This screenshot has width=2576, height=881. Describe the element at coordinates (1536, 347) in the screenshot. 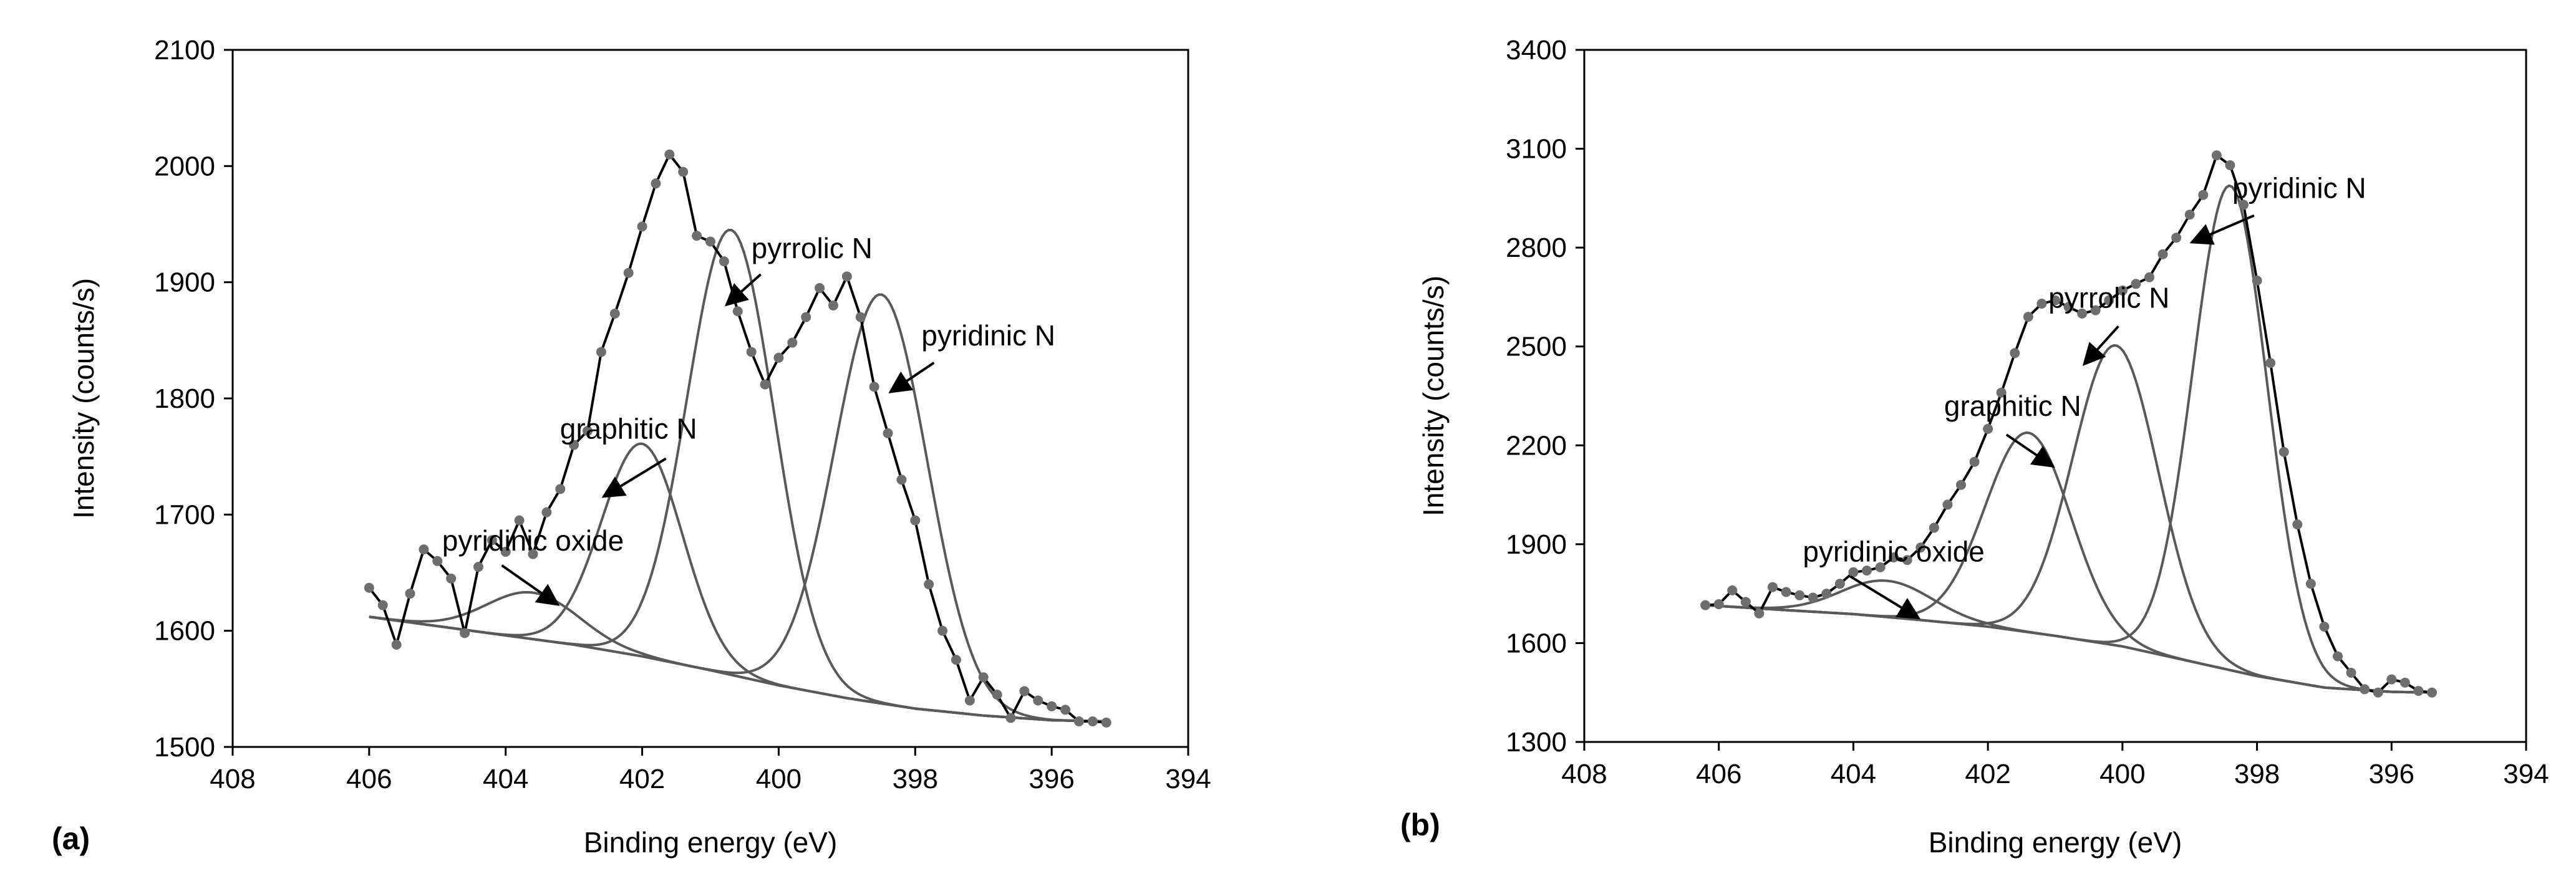

I see `y-tick-label: 2500` at that location.